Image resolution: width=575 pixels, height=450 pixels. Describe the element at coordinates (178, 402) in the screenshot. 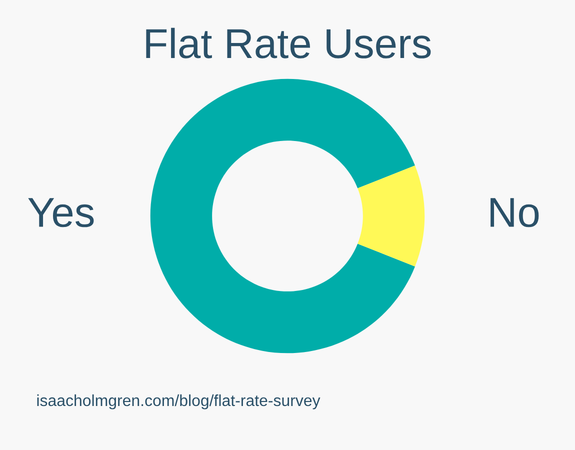

I see `text: isaacholmgren.com/blog/flat-rate-survey` at that location.